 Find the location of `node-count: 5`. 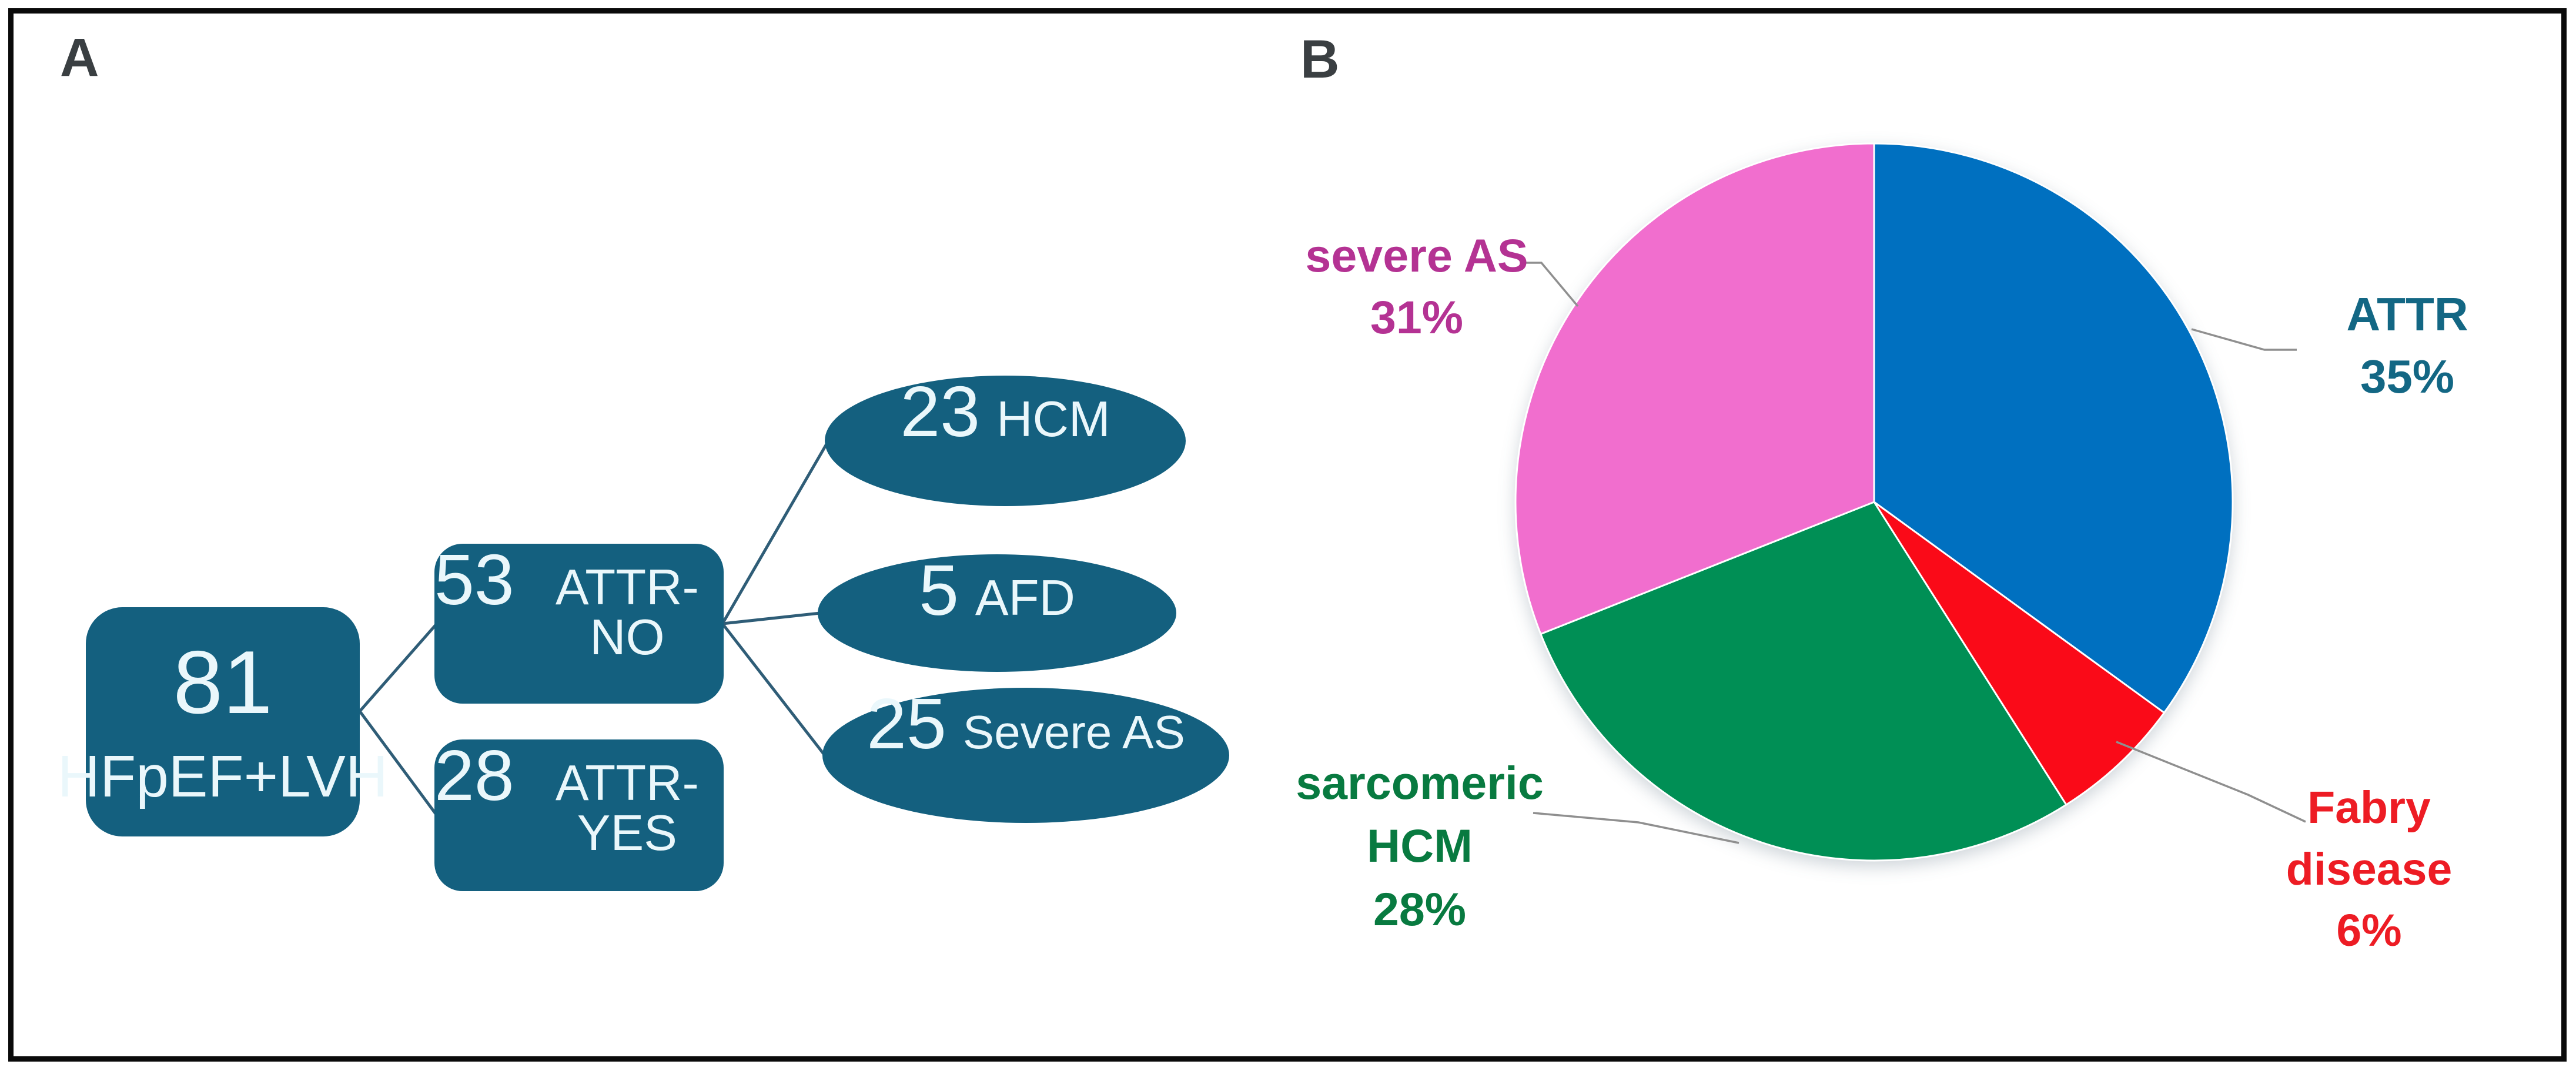

node-count: 5 is located at coordinates (939, 590).